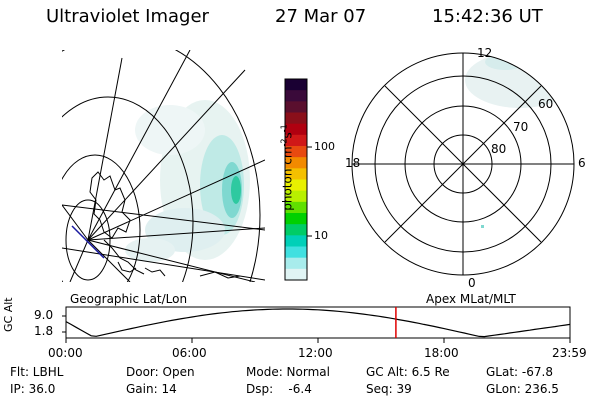 This screenshot has height=400, width=600. Describe the element at coordinates (487, 16) in the screenshot. I see `time-label: 15:42:36 UT` at that location.